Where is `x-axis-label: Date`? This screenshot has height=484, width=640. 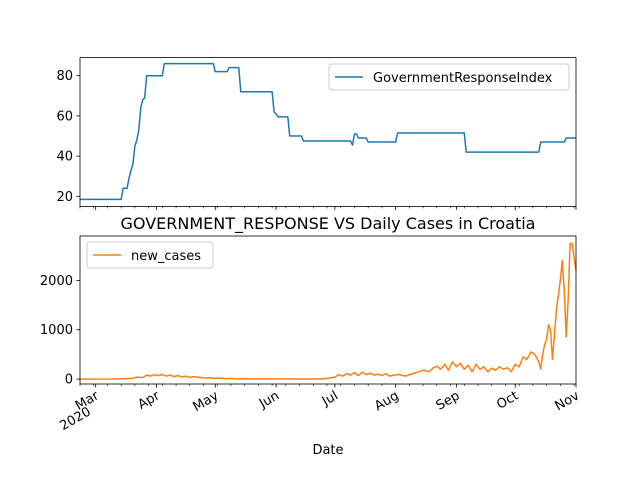 x-axis-label: Date is located at coordinates (327, 450).